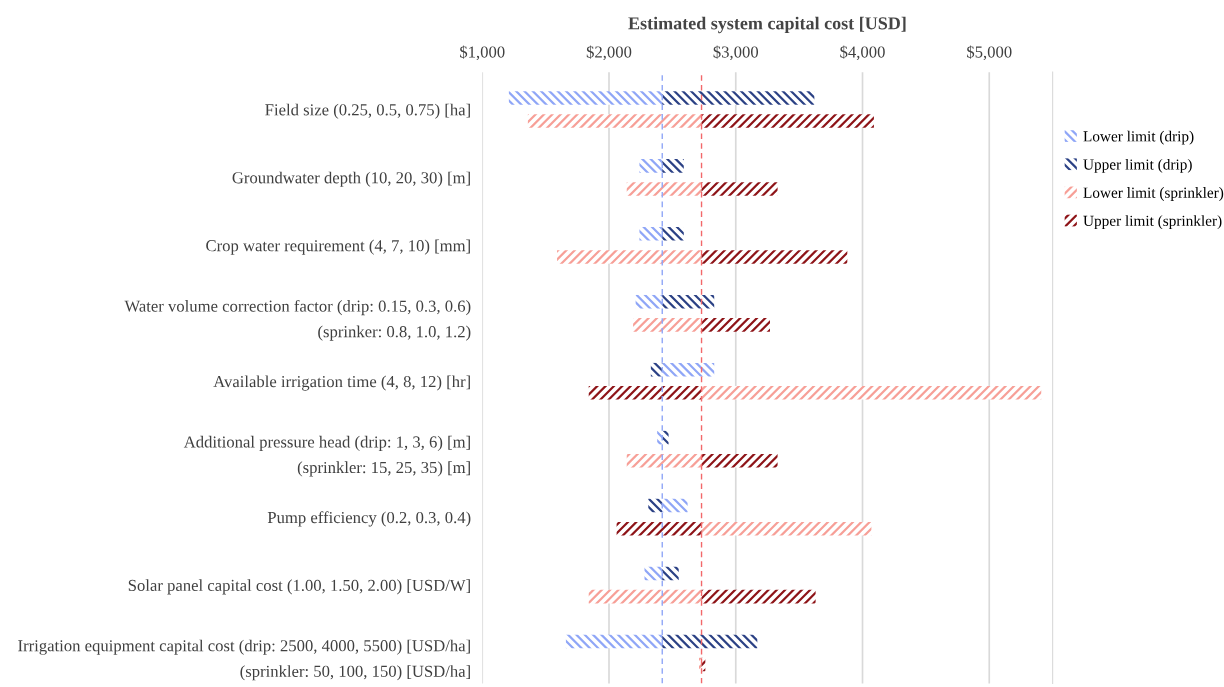  Describe the element at coordinates (482, 53) in the screenshot. I see `x-tick-label: $1,000` at that location.